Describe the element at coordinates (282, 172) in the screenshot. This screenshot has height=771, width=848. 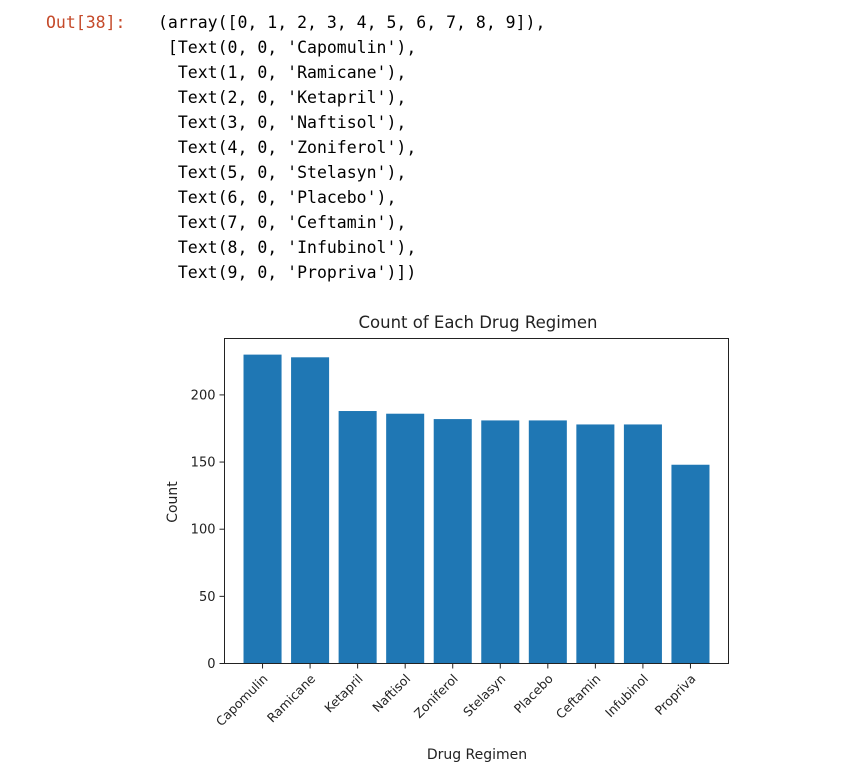
I see `output-line: Text(5, 0, 'Stelasyn'),` at that location.